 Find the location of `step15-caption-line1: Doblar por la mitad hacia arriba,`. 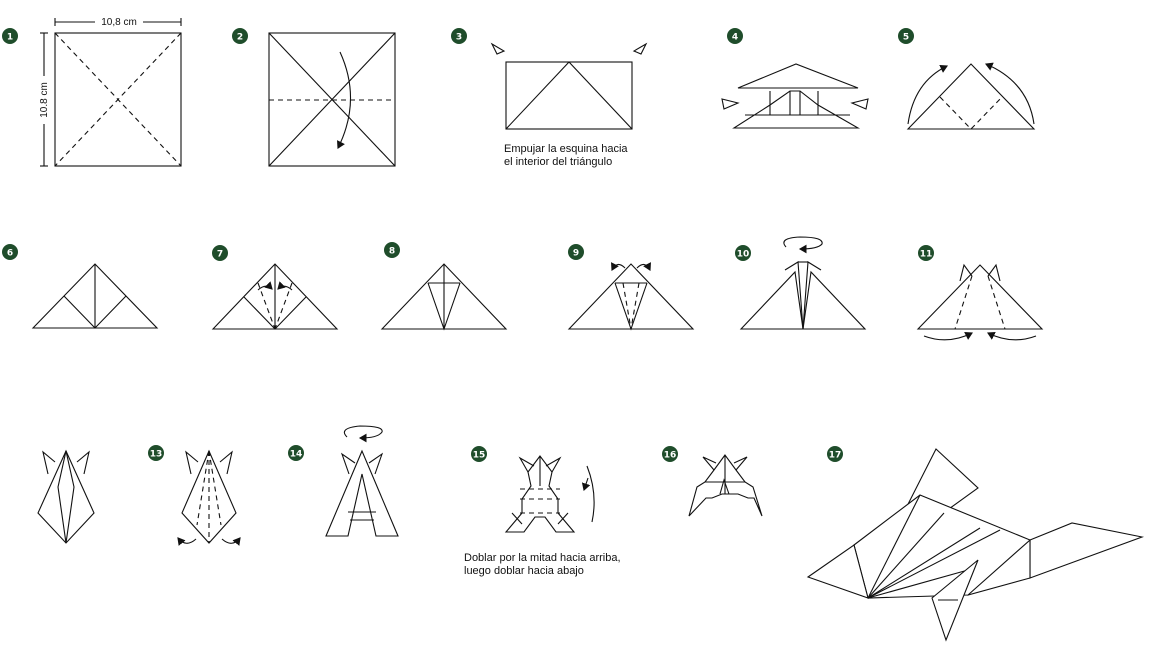

step15-caption-line1: Doblar por la mitad hacia arriba, is located at coordinates (542, 558).